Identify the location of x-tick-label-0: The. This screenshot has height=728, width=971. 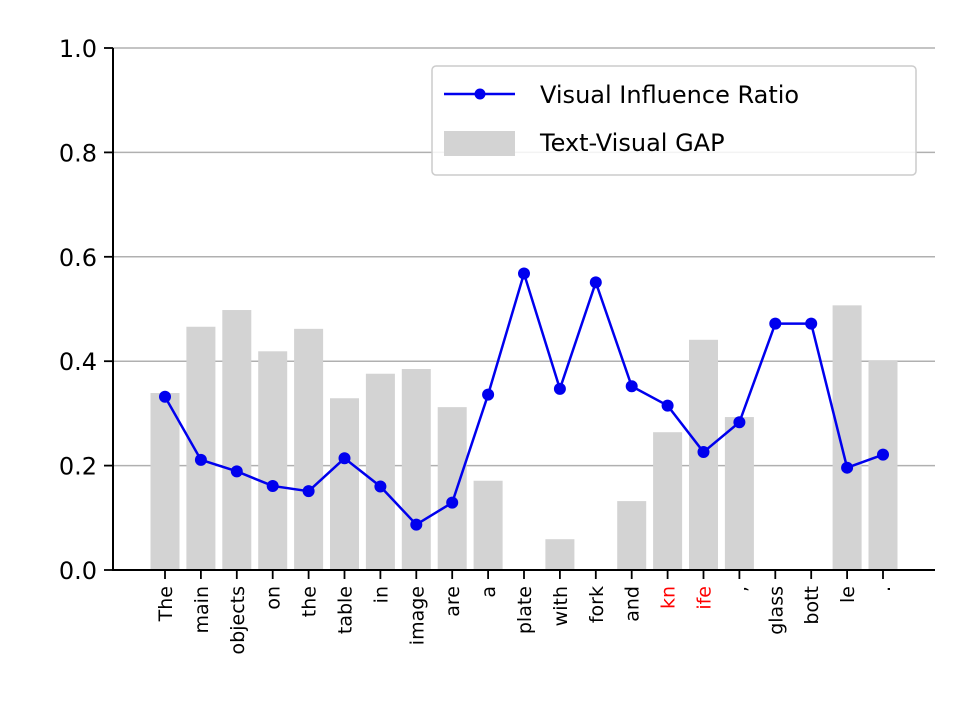
(166, 604).